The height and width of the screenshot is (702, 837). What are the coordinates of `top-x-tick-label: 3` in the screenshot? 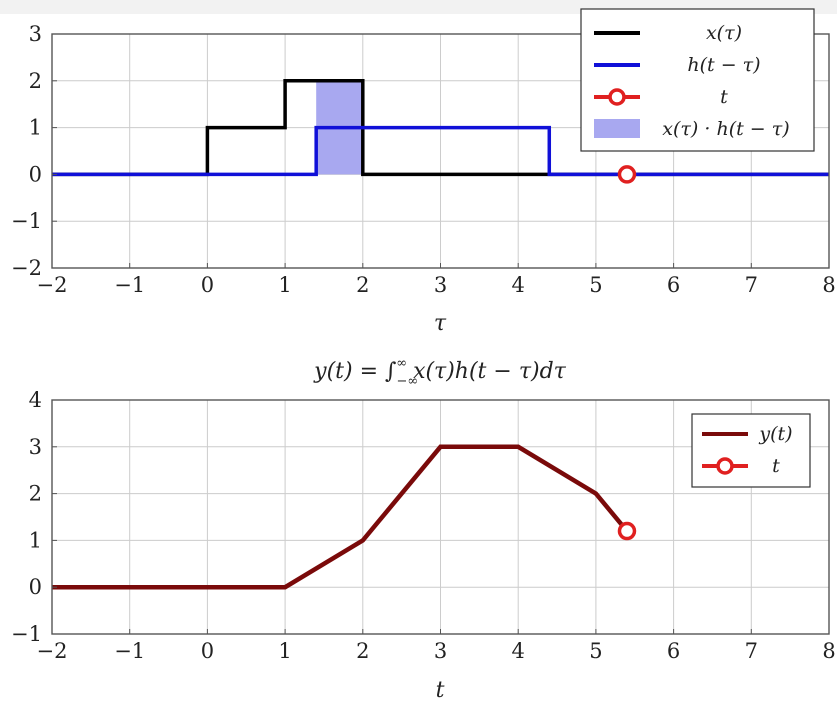 It's located at (440, 285).